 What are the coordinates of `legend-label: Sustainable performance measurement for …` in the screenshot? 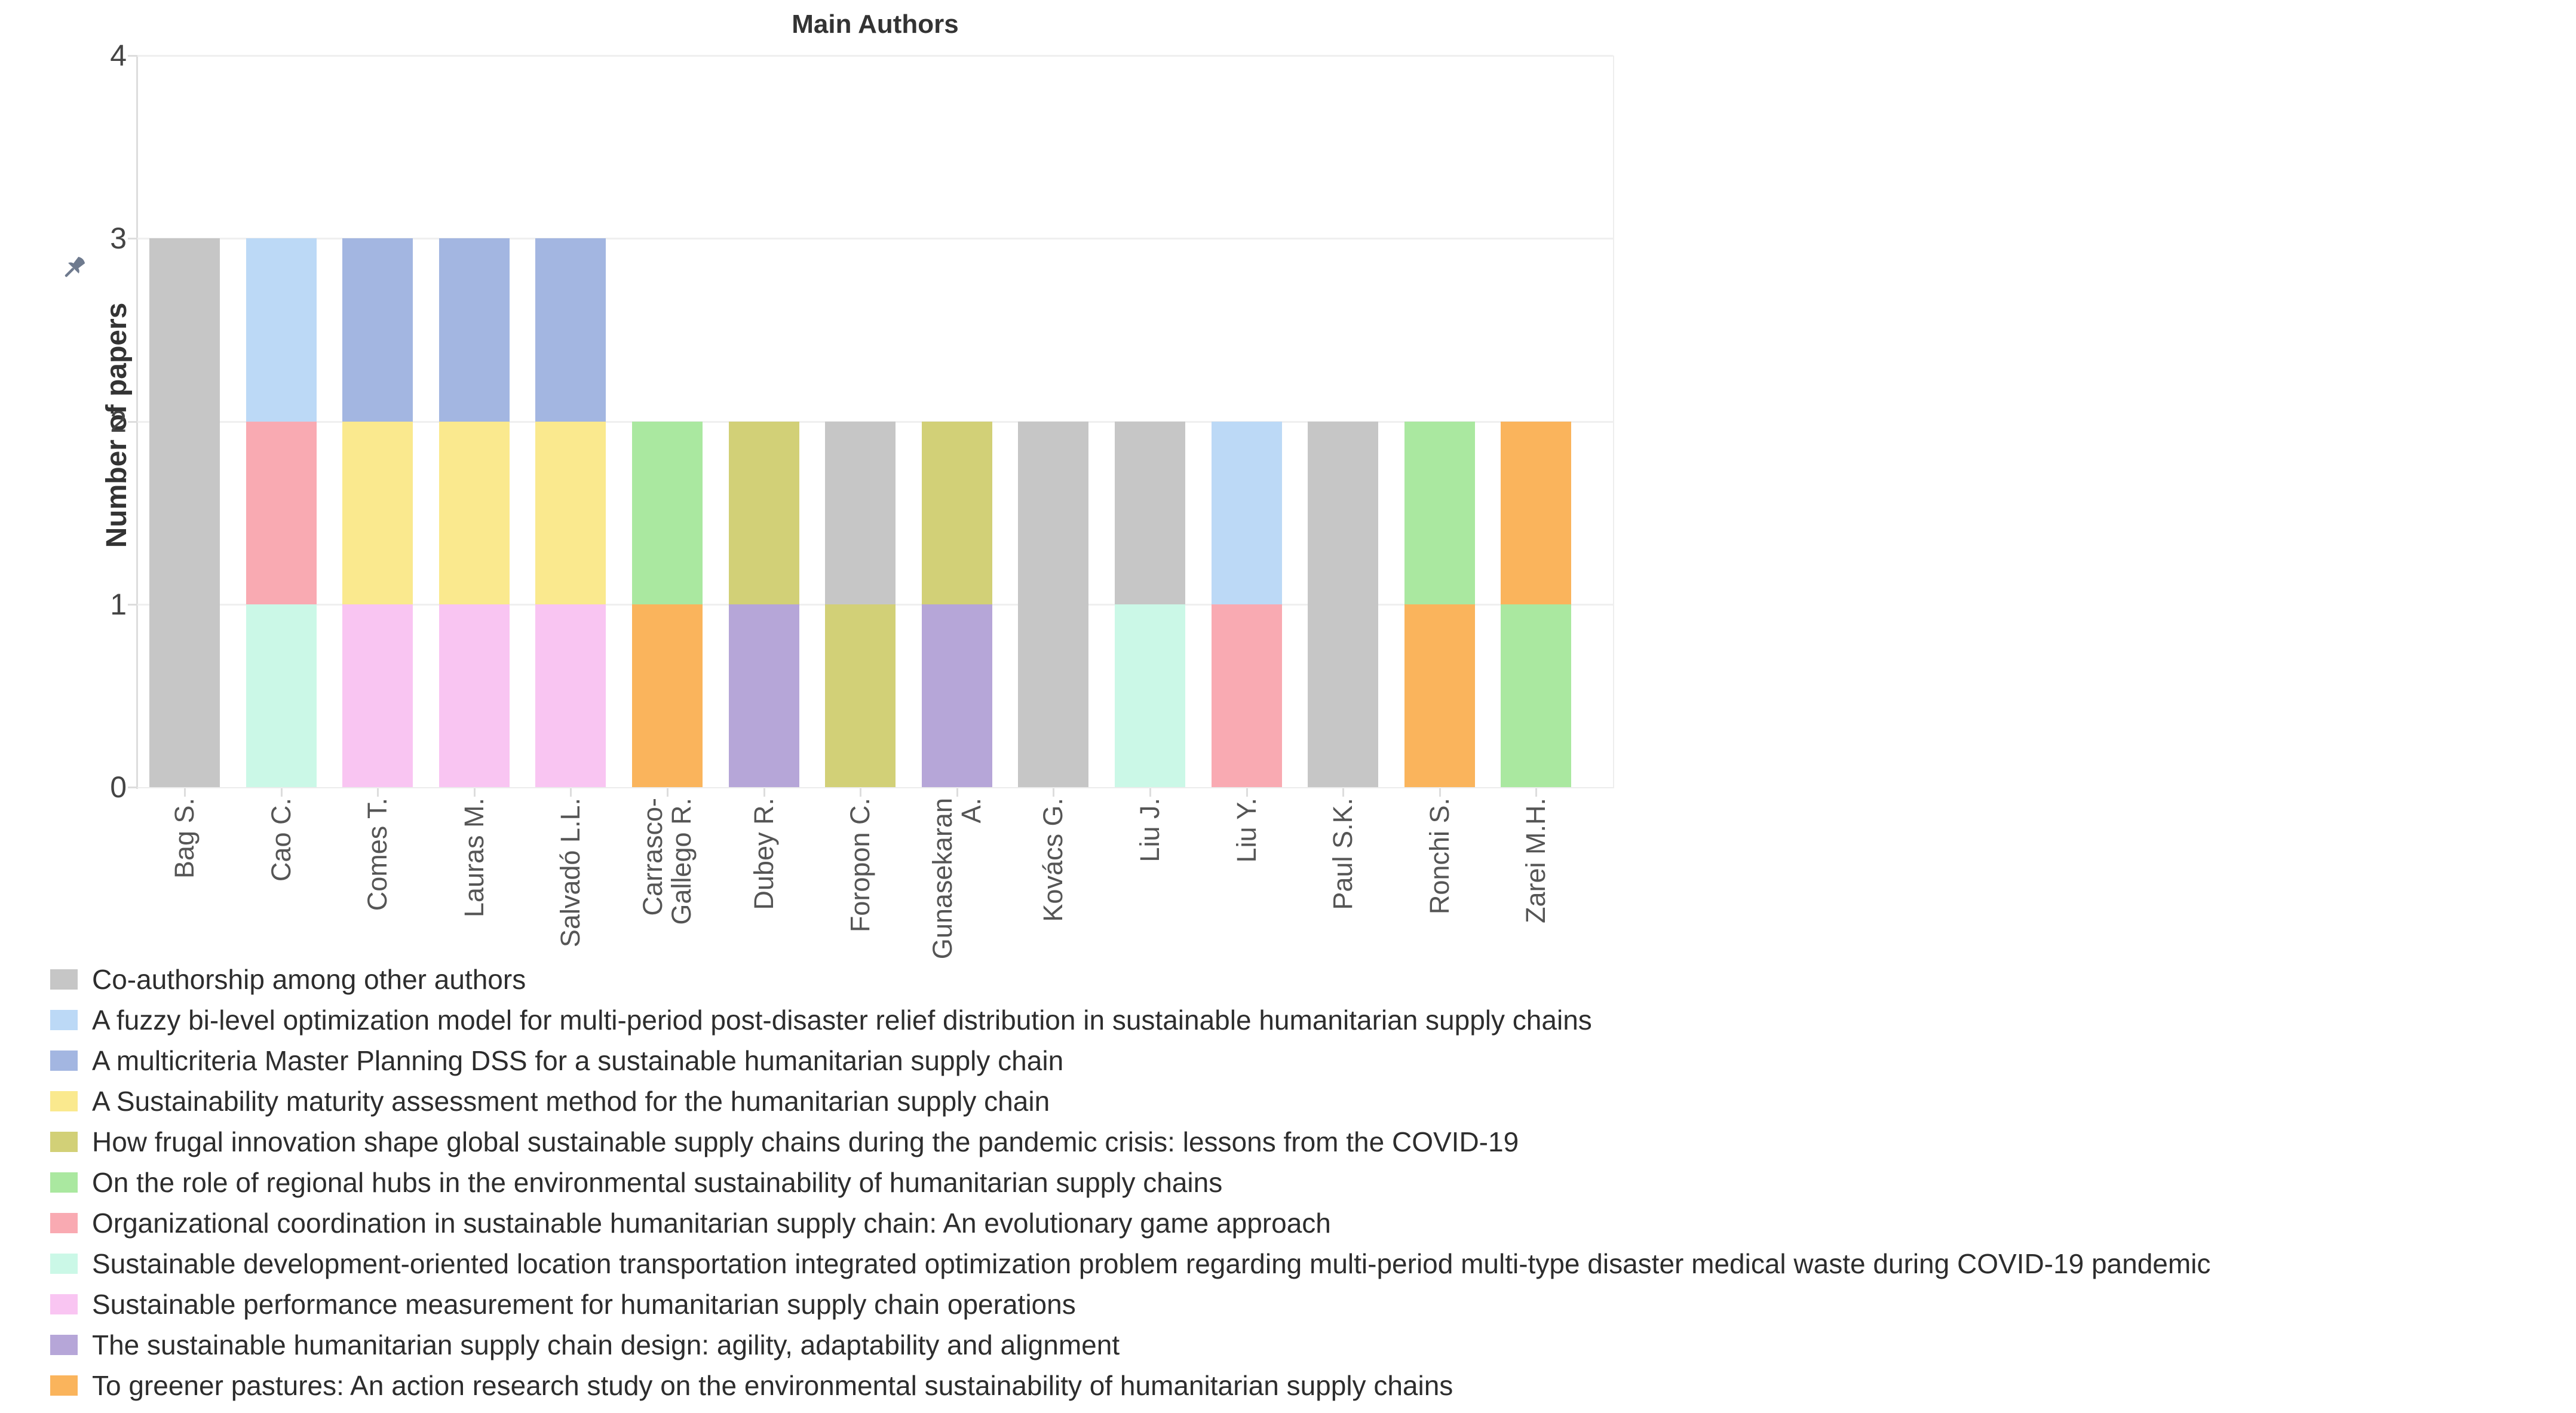 It's located at (584, 1304).